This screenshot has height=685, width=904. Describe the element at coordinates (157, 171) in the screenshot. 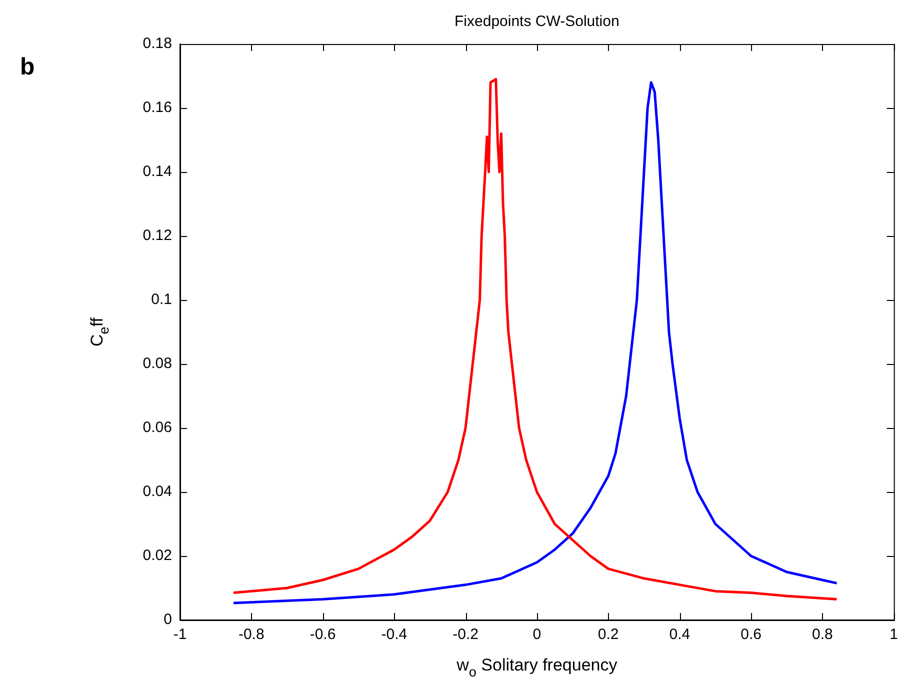

I see `y-tick-label: 0.14` at that location.